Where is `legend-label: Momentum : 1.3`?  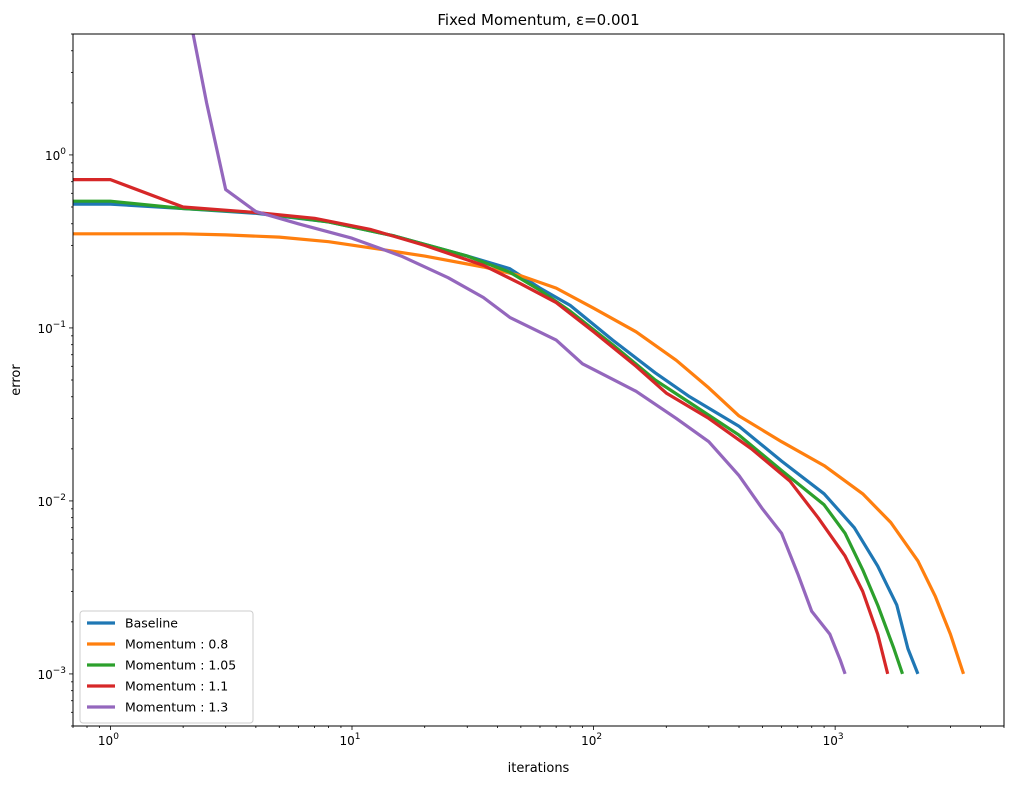 legend-label: Momentum : 1.3 is located at coordinates (176, 707).